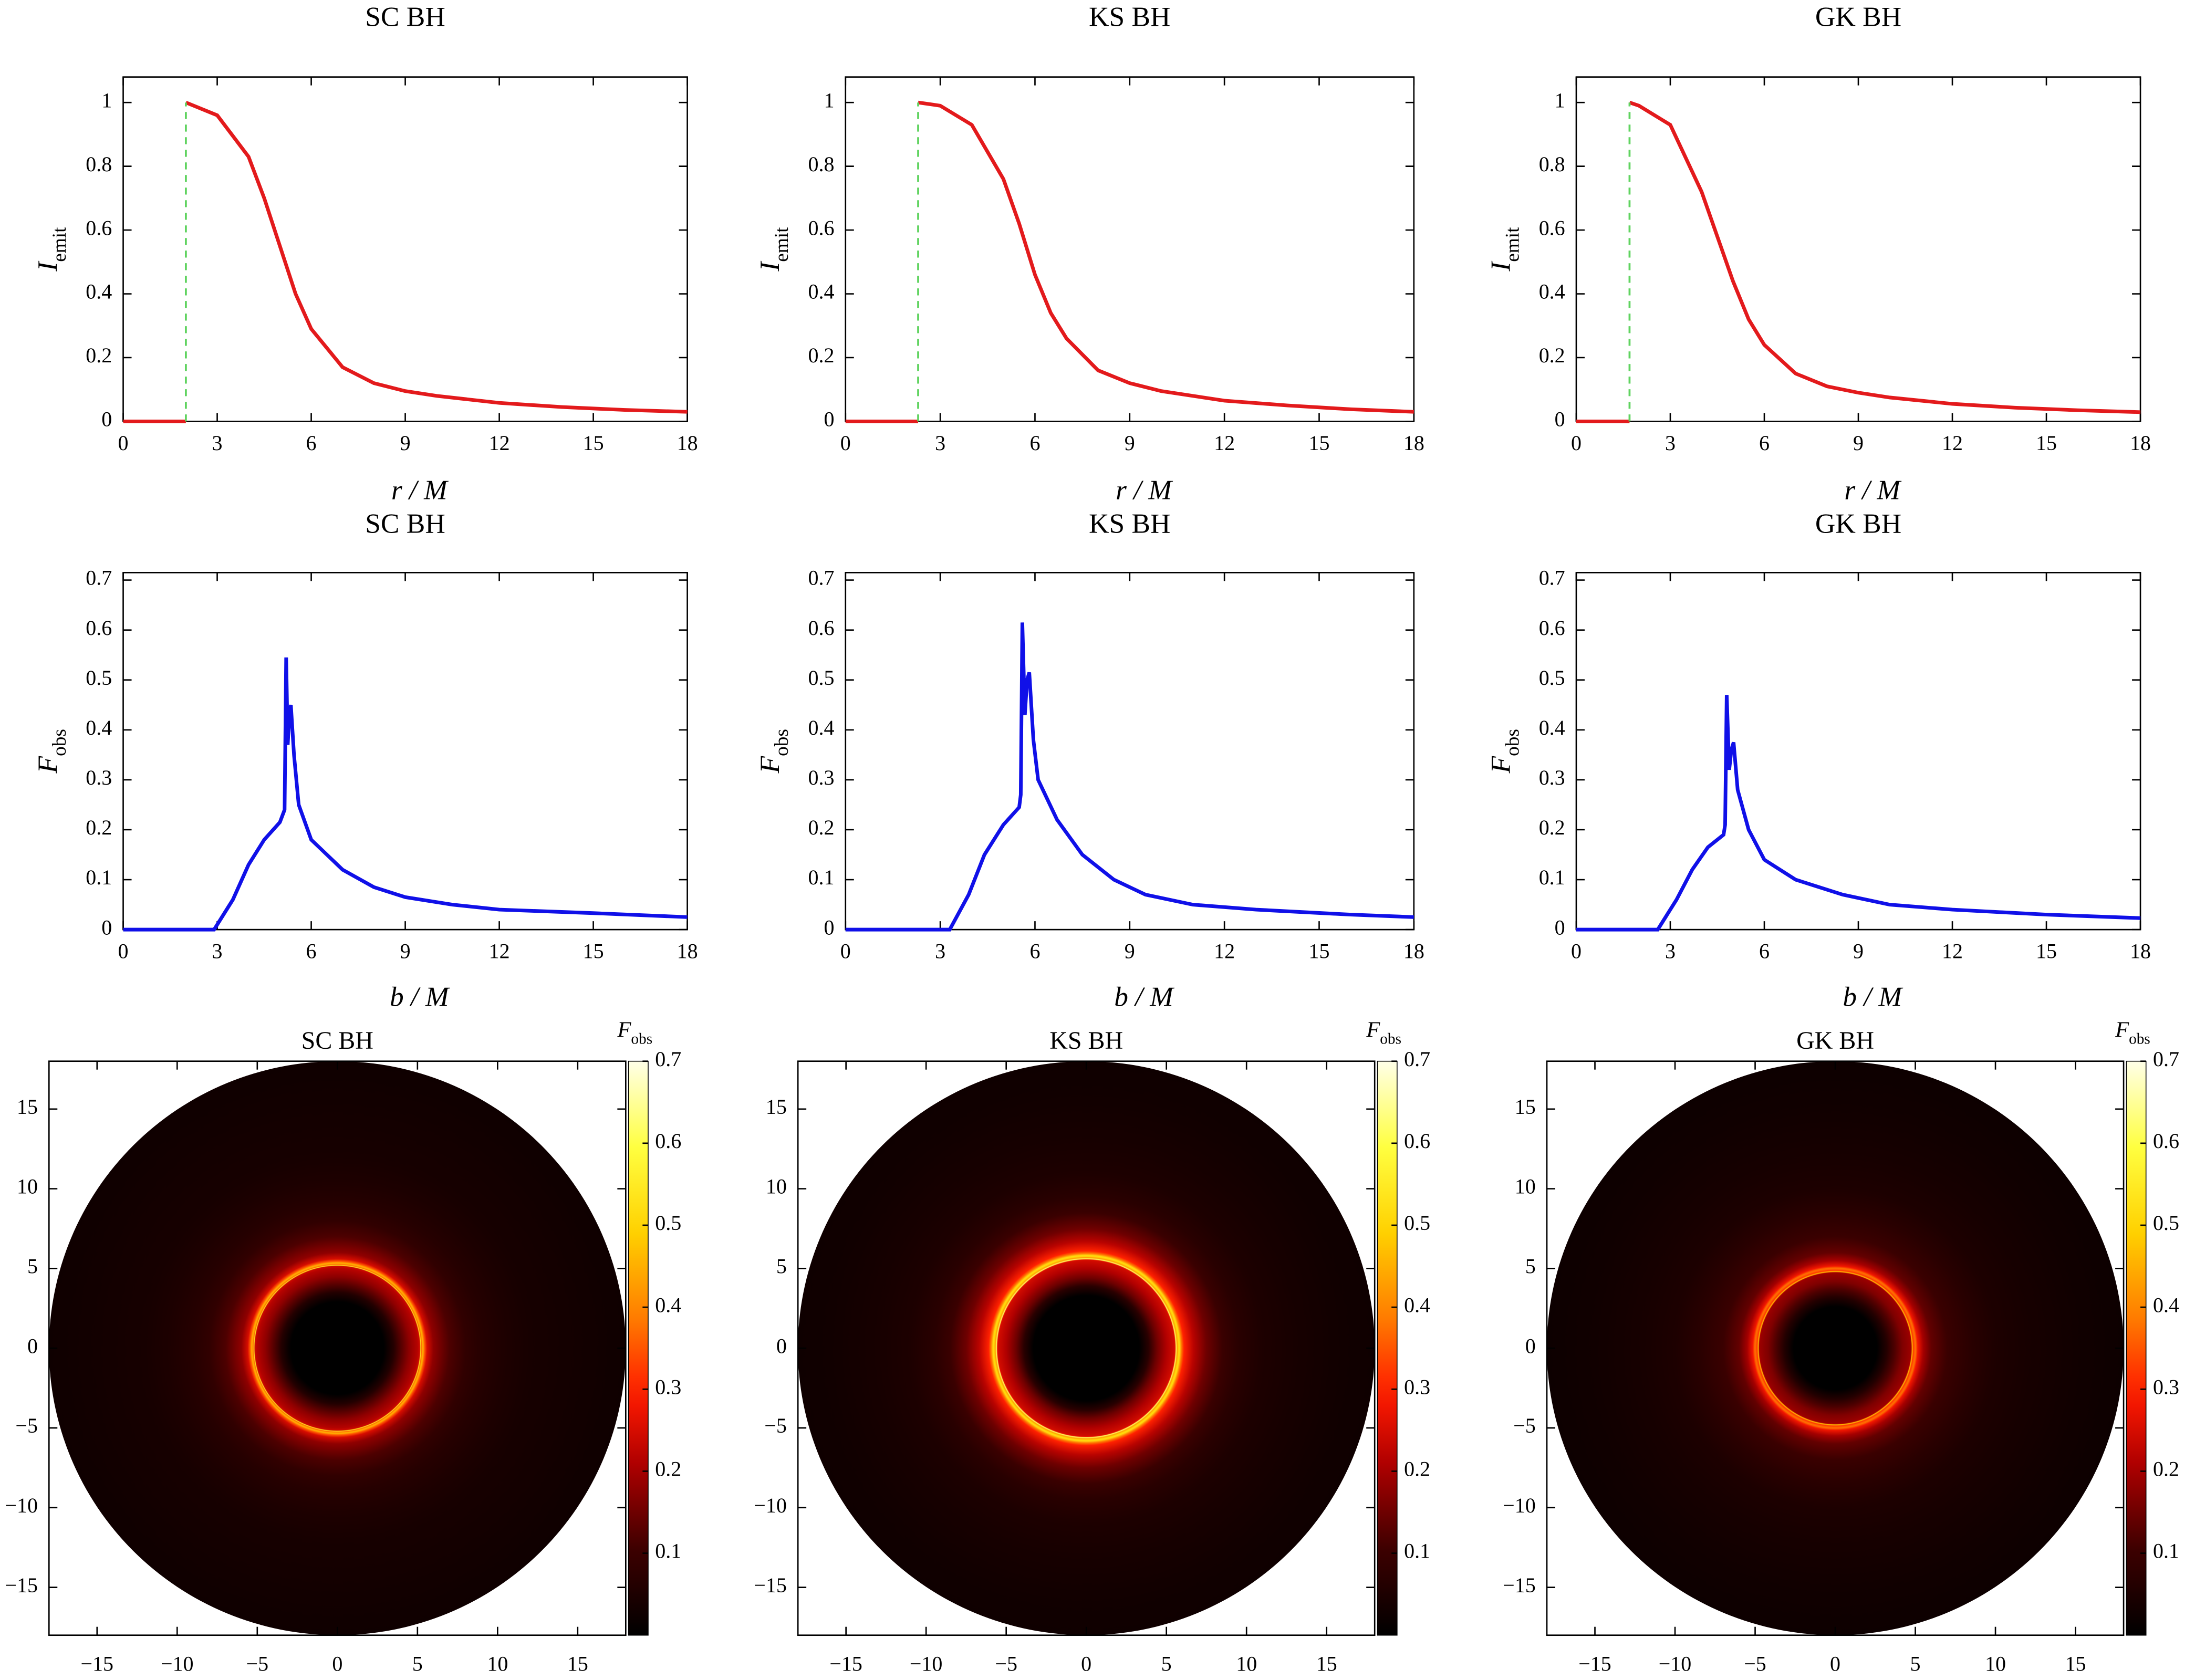 This screenshot has width=2195, height=1680. What do you see at coordinates (1858, 17) in the screenshot?
I see `chart-title: GK BH` at bounding box center [1858, 17].